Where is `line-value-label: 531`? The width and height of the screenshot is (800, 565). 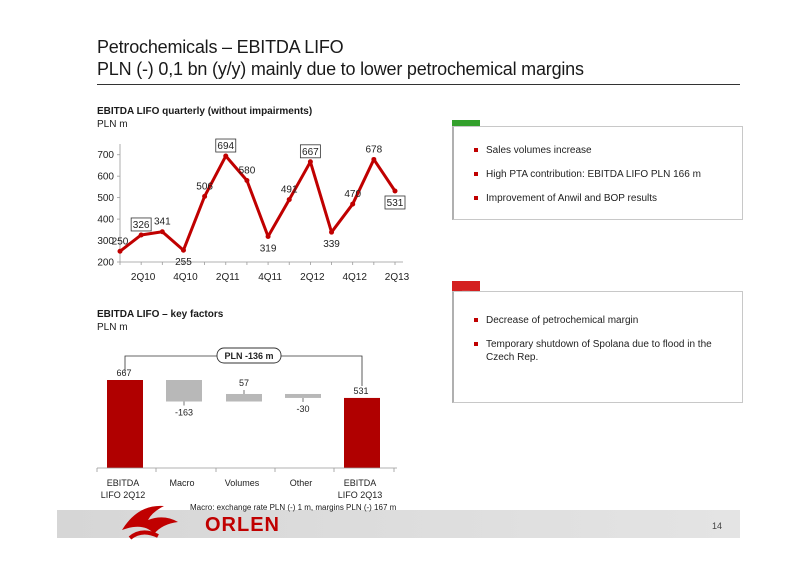
line-value-label: 531 is located at coordinates (395, 203).